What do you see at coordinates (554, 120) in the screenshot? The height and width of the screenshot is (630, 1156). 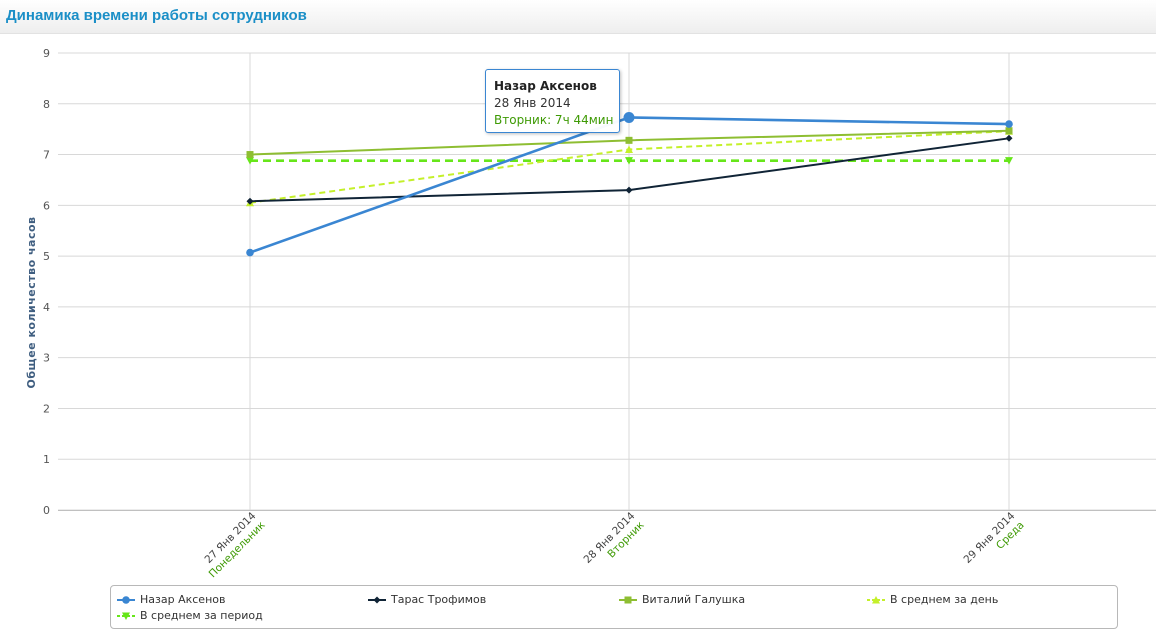 I see `tooltip-value: Вторник: 7ч 44мин` at bounding box center [554, 120].